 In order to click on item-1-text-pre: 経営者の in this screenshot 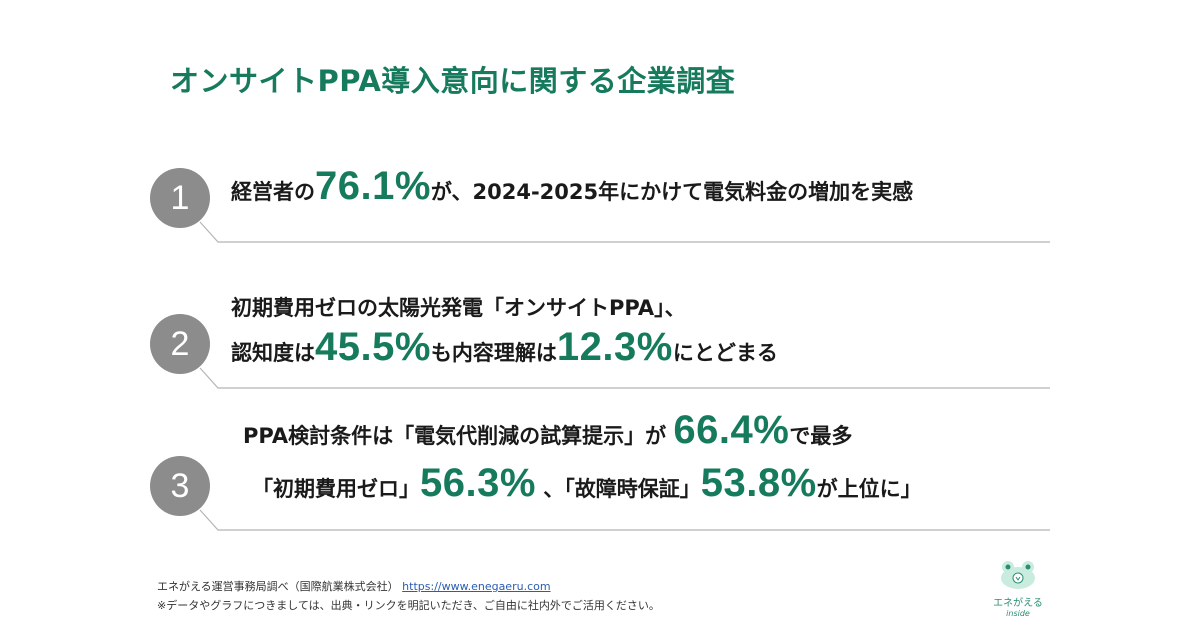, I will do `click(273, 192)`.